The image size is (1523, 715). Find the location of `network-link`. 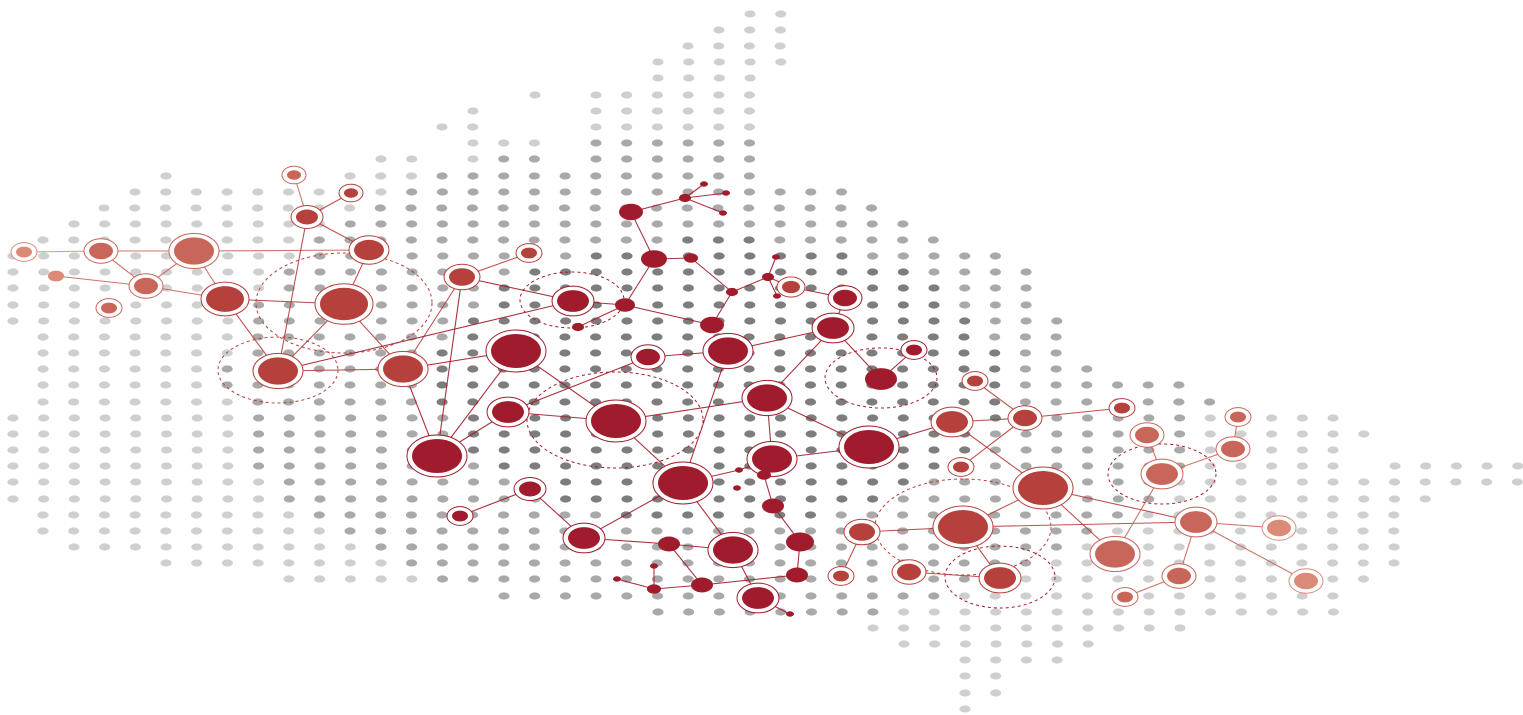

network-link is located at coordinates (711, 275).